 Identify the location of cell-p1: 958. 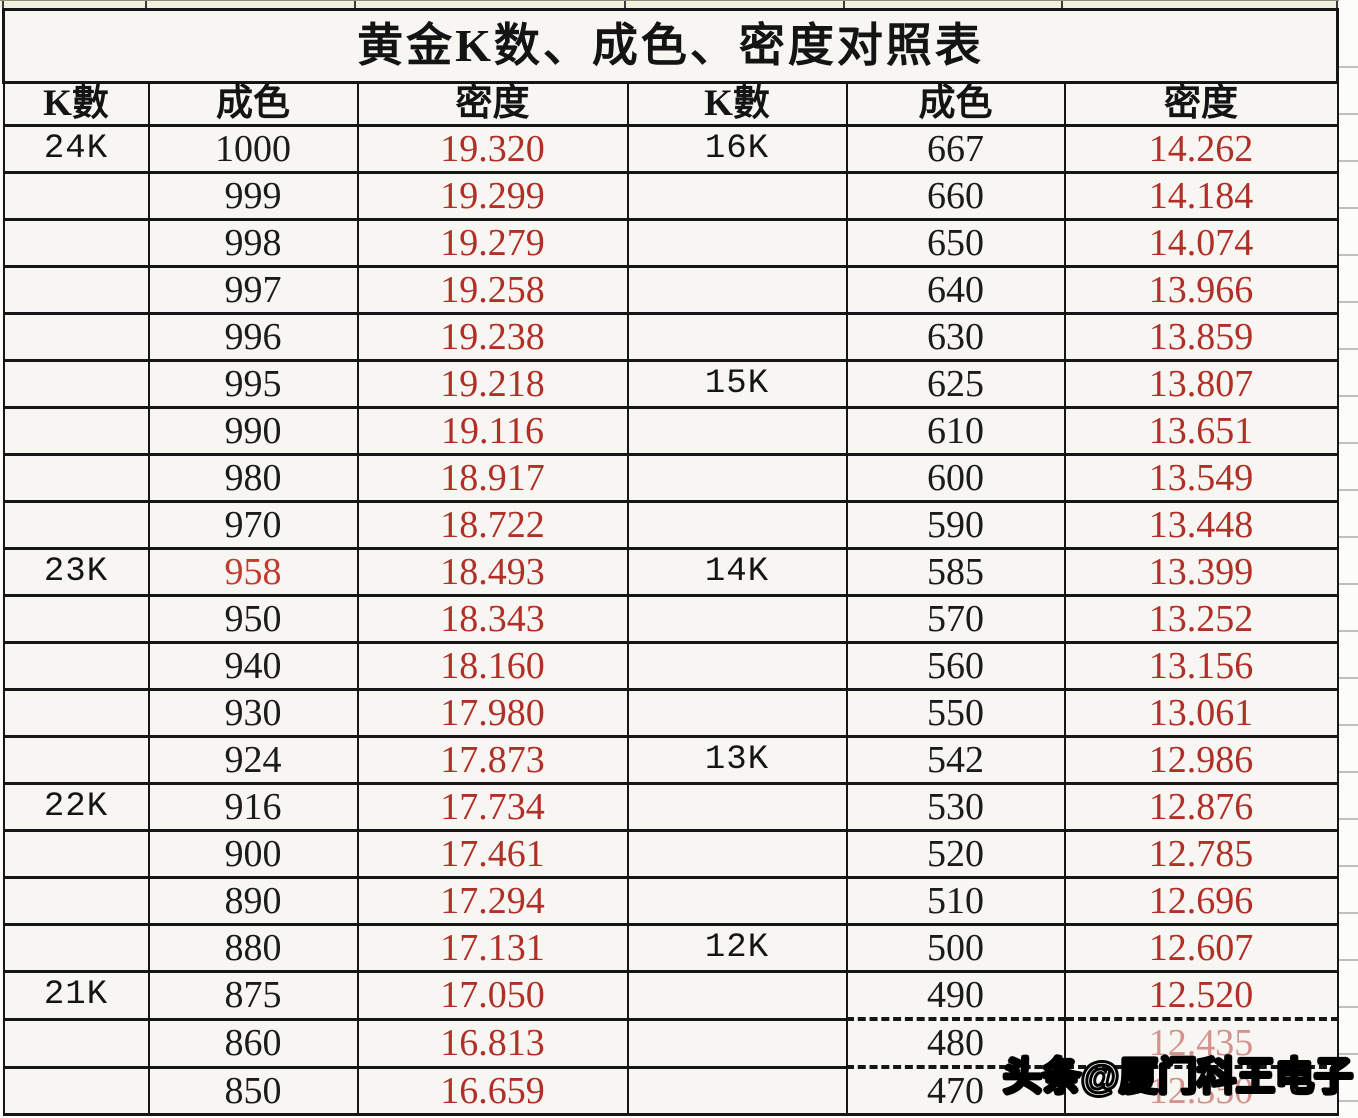
(253, 572).